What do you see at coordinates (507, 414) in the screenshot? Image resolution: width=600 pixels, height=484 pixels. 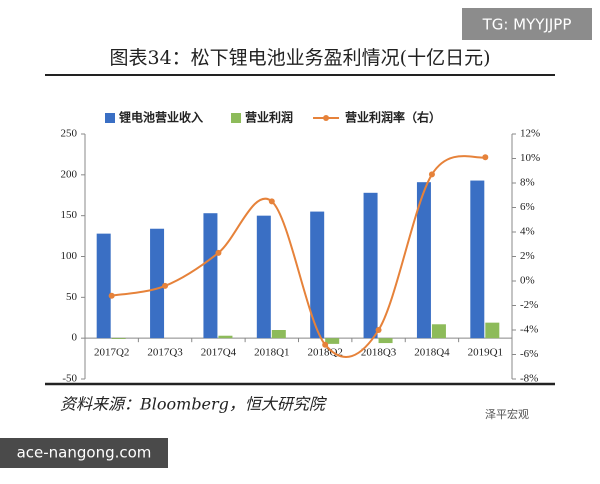 I see `brand: 泽平宏观` at bounding box center [507, 414].